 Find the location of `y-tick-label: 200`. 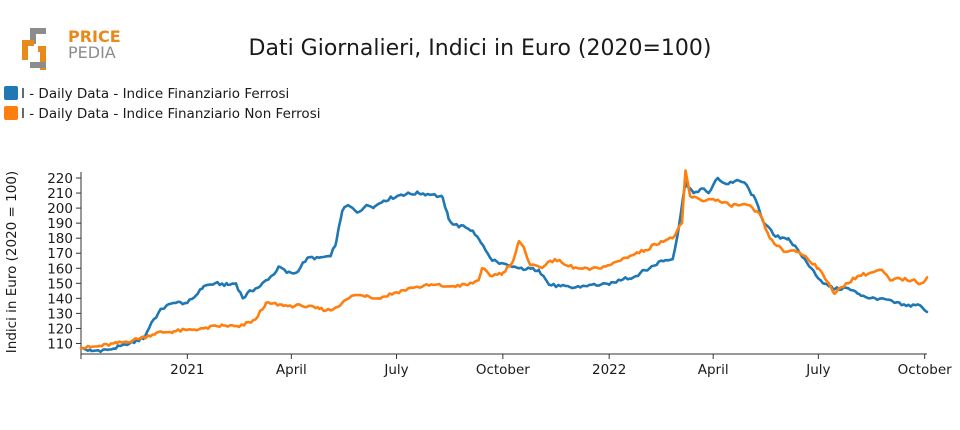

y-tick-label: 200 is located at coordinates (60, 209).